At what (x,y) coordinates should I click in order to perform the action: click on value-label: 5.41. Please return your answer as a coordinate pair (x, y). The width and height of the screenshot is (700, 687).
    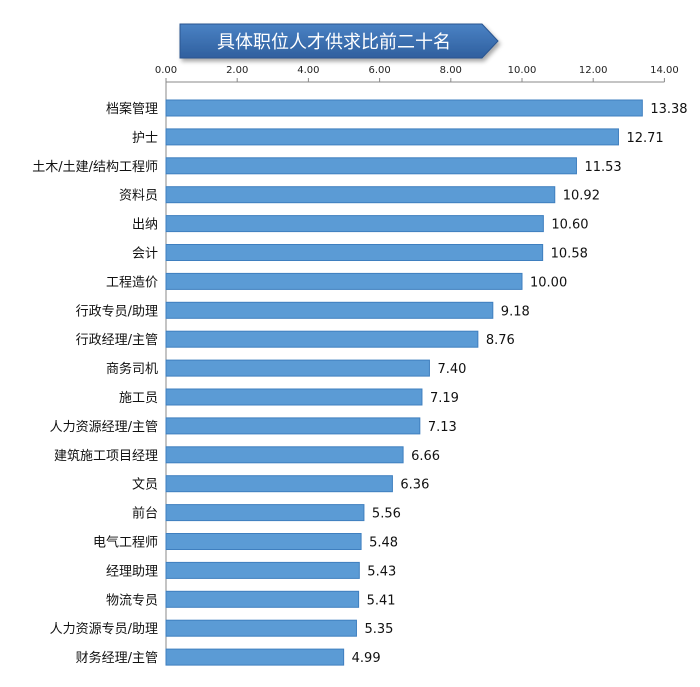
    Looking at the image, I should click on (381, 600).